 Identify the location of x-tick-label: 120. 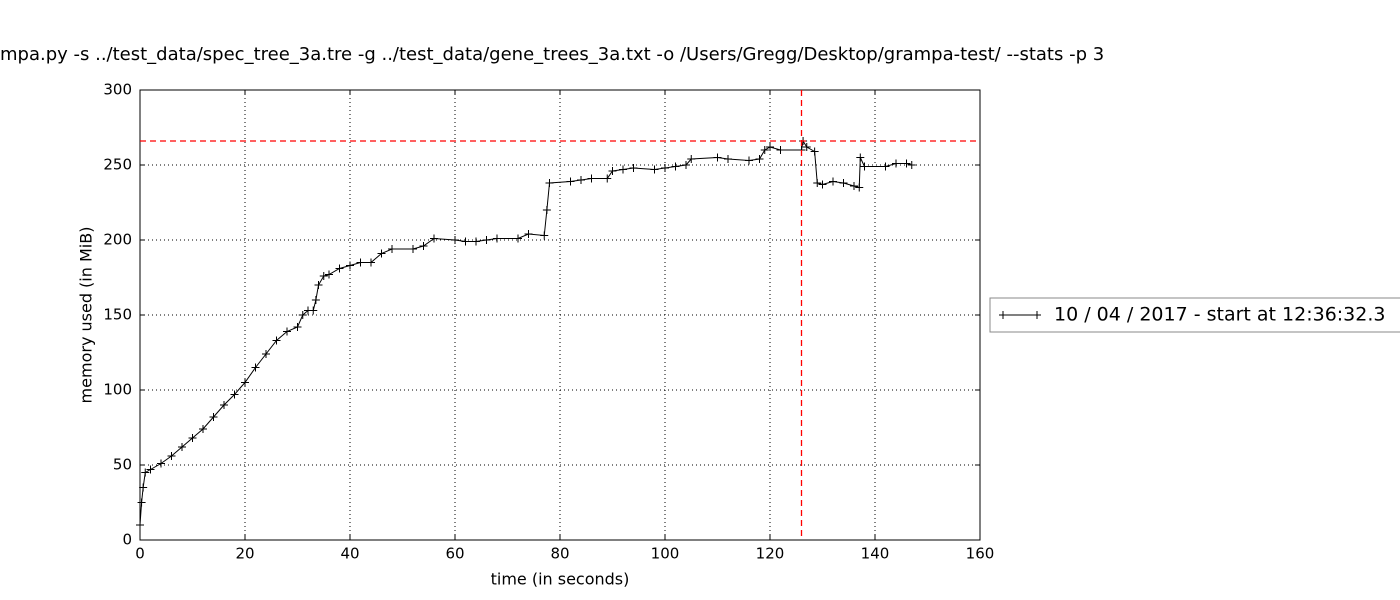
(770, 554).